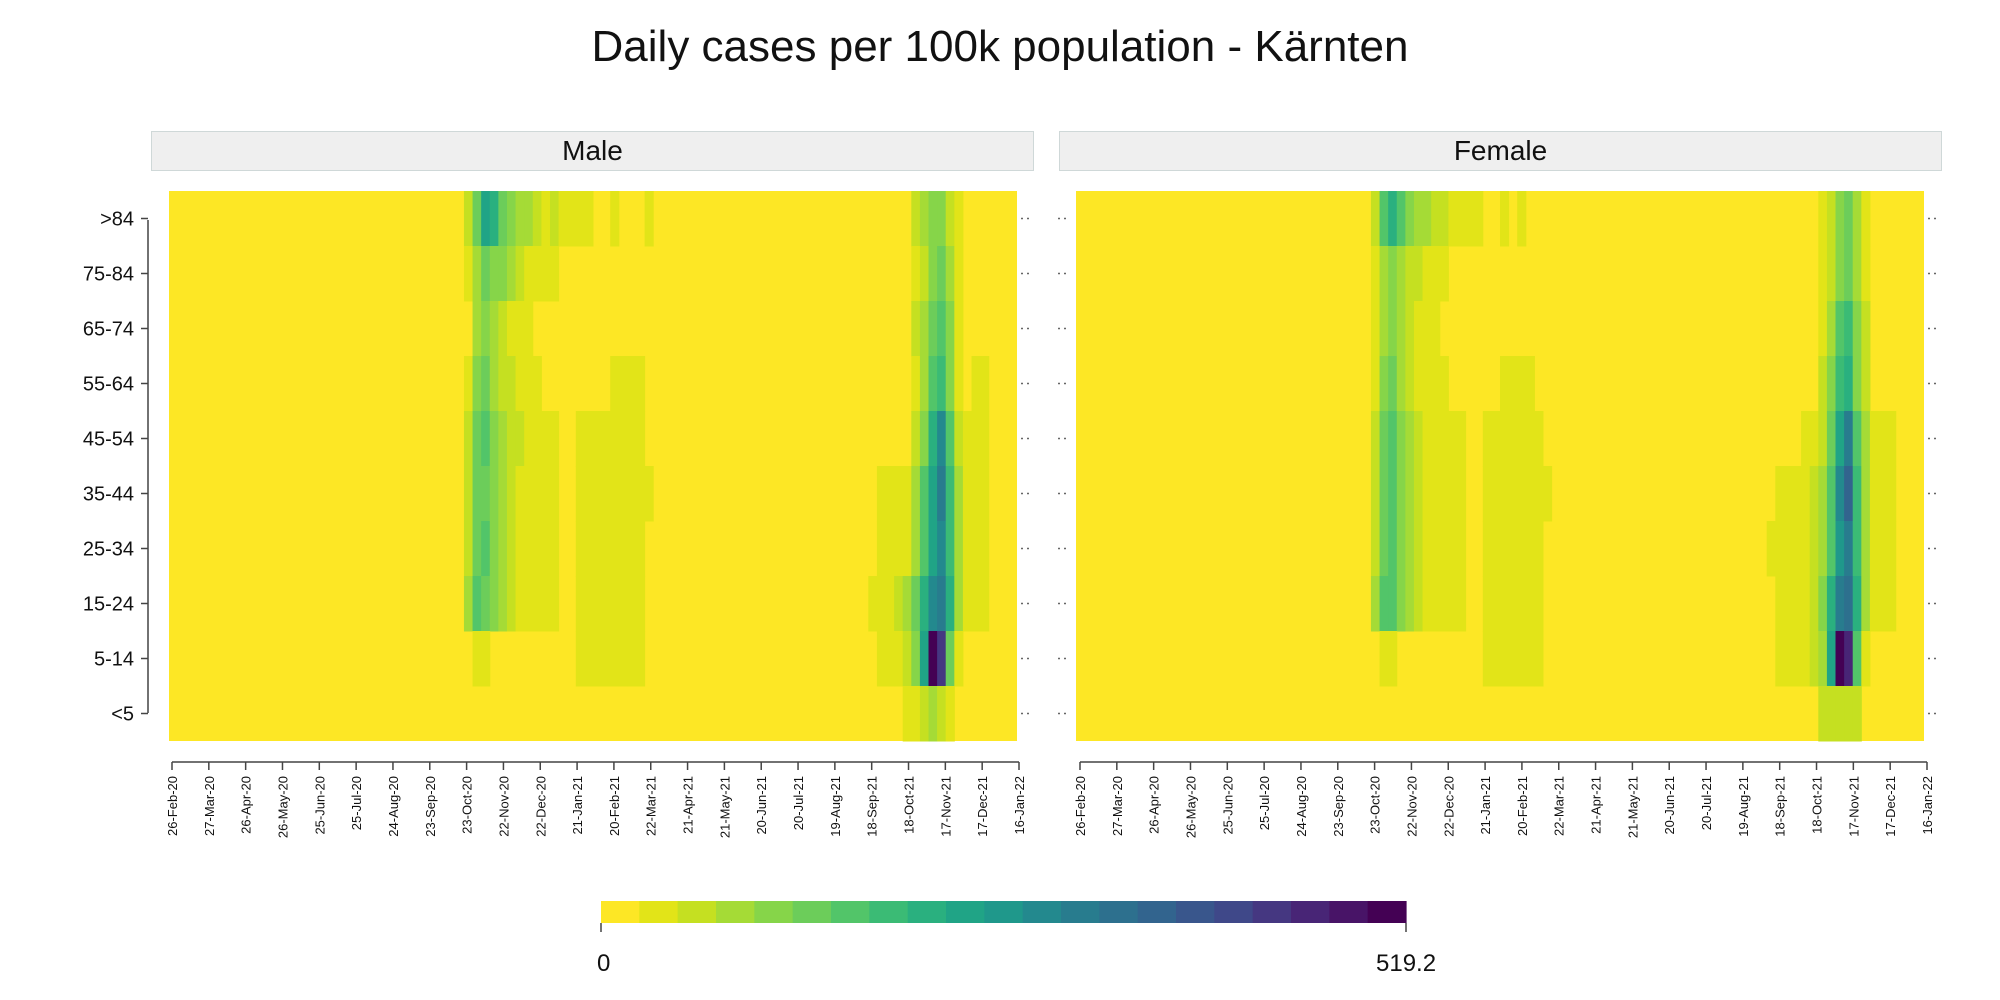 This screenshot has height=1000, width=2000. Describe the element at coordinates (114, 660) in the screenshot. I see `y-tick-label: 5-14` at that location.